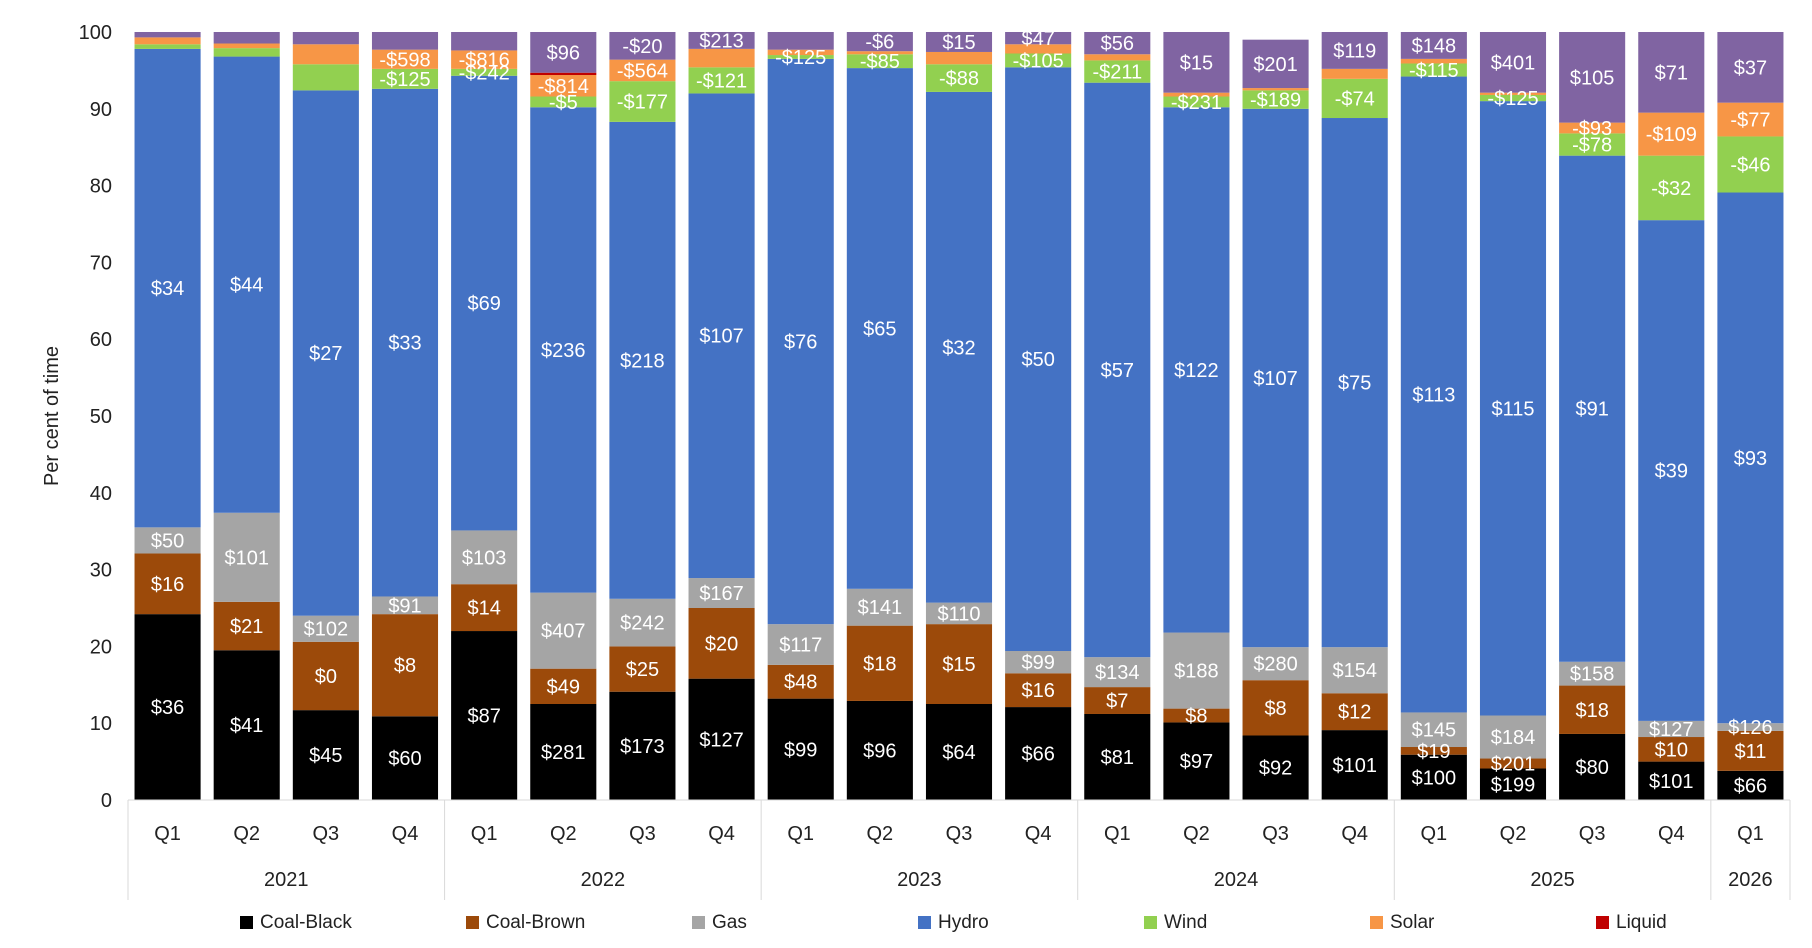 Image resolution: width=1812 pixels, height=948 pixels. What do you see at coordinates (306, 922) in the screenshot?
I see `legend-label: Coal-Black` at bounding box center [306, 922].